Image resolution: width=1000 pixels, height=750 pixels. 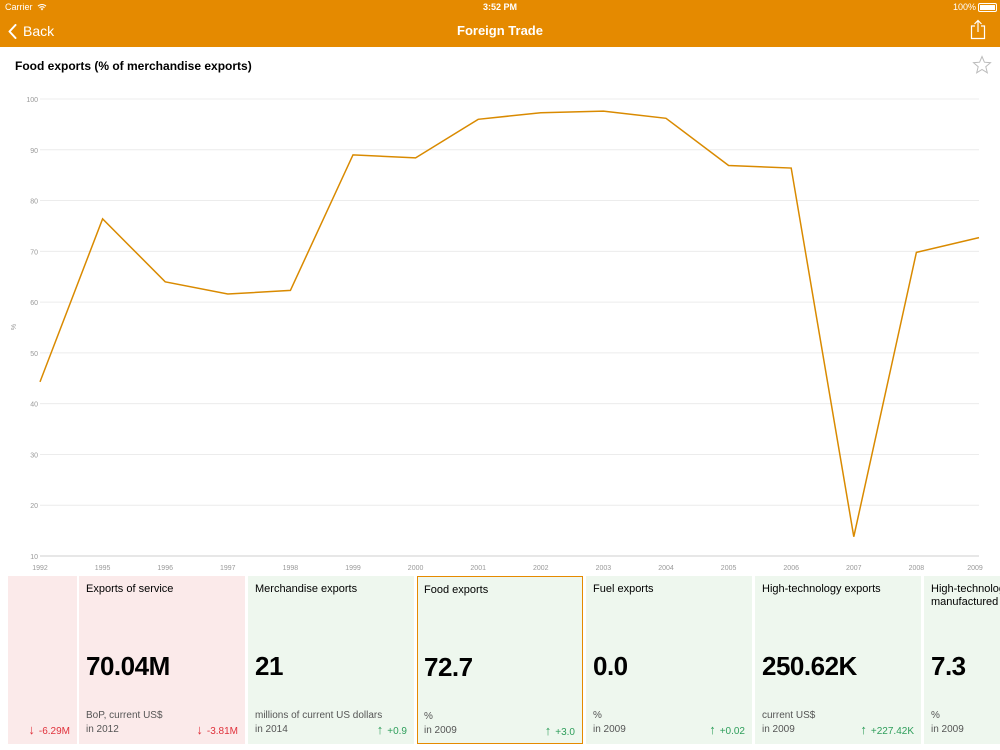 I want to click on y-tick-label: 70, so click(x=34, y=252).